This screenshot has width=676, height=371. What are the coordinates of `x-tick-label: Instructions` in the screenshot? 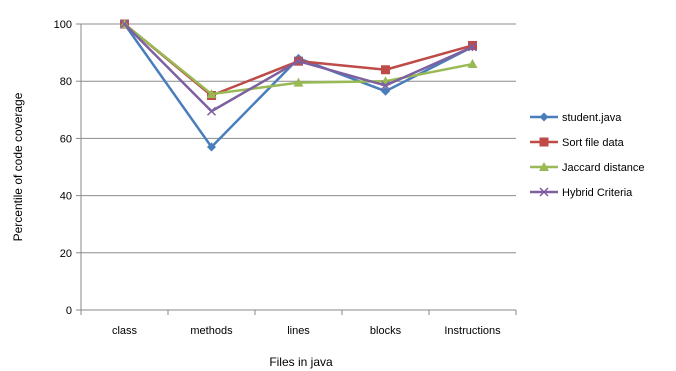 It's located at (472, 331).